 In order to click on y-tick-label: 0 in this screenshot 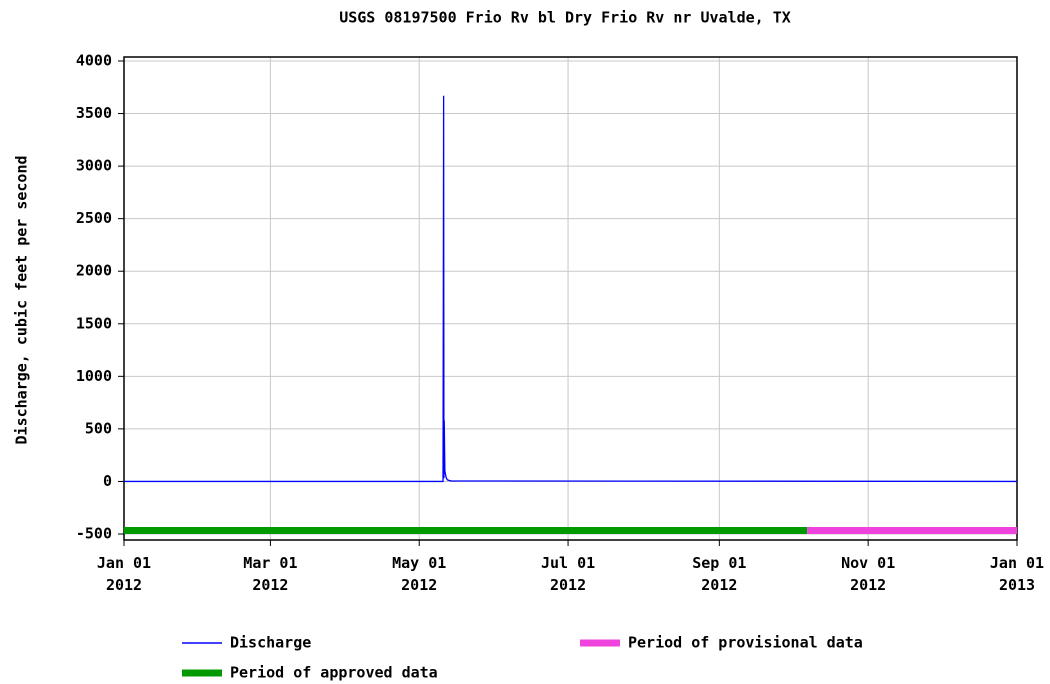, I will do `click(107, 481)`.